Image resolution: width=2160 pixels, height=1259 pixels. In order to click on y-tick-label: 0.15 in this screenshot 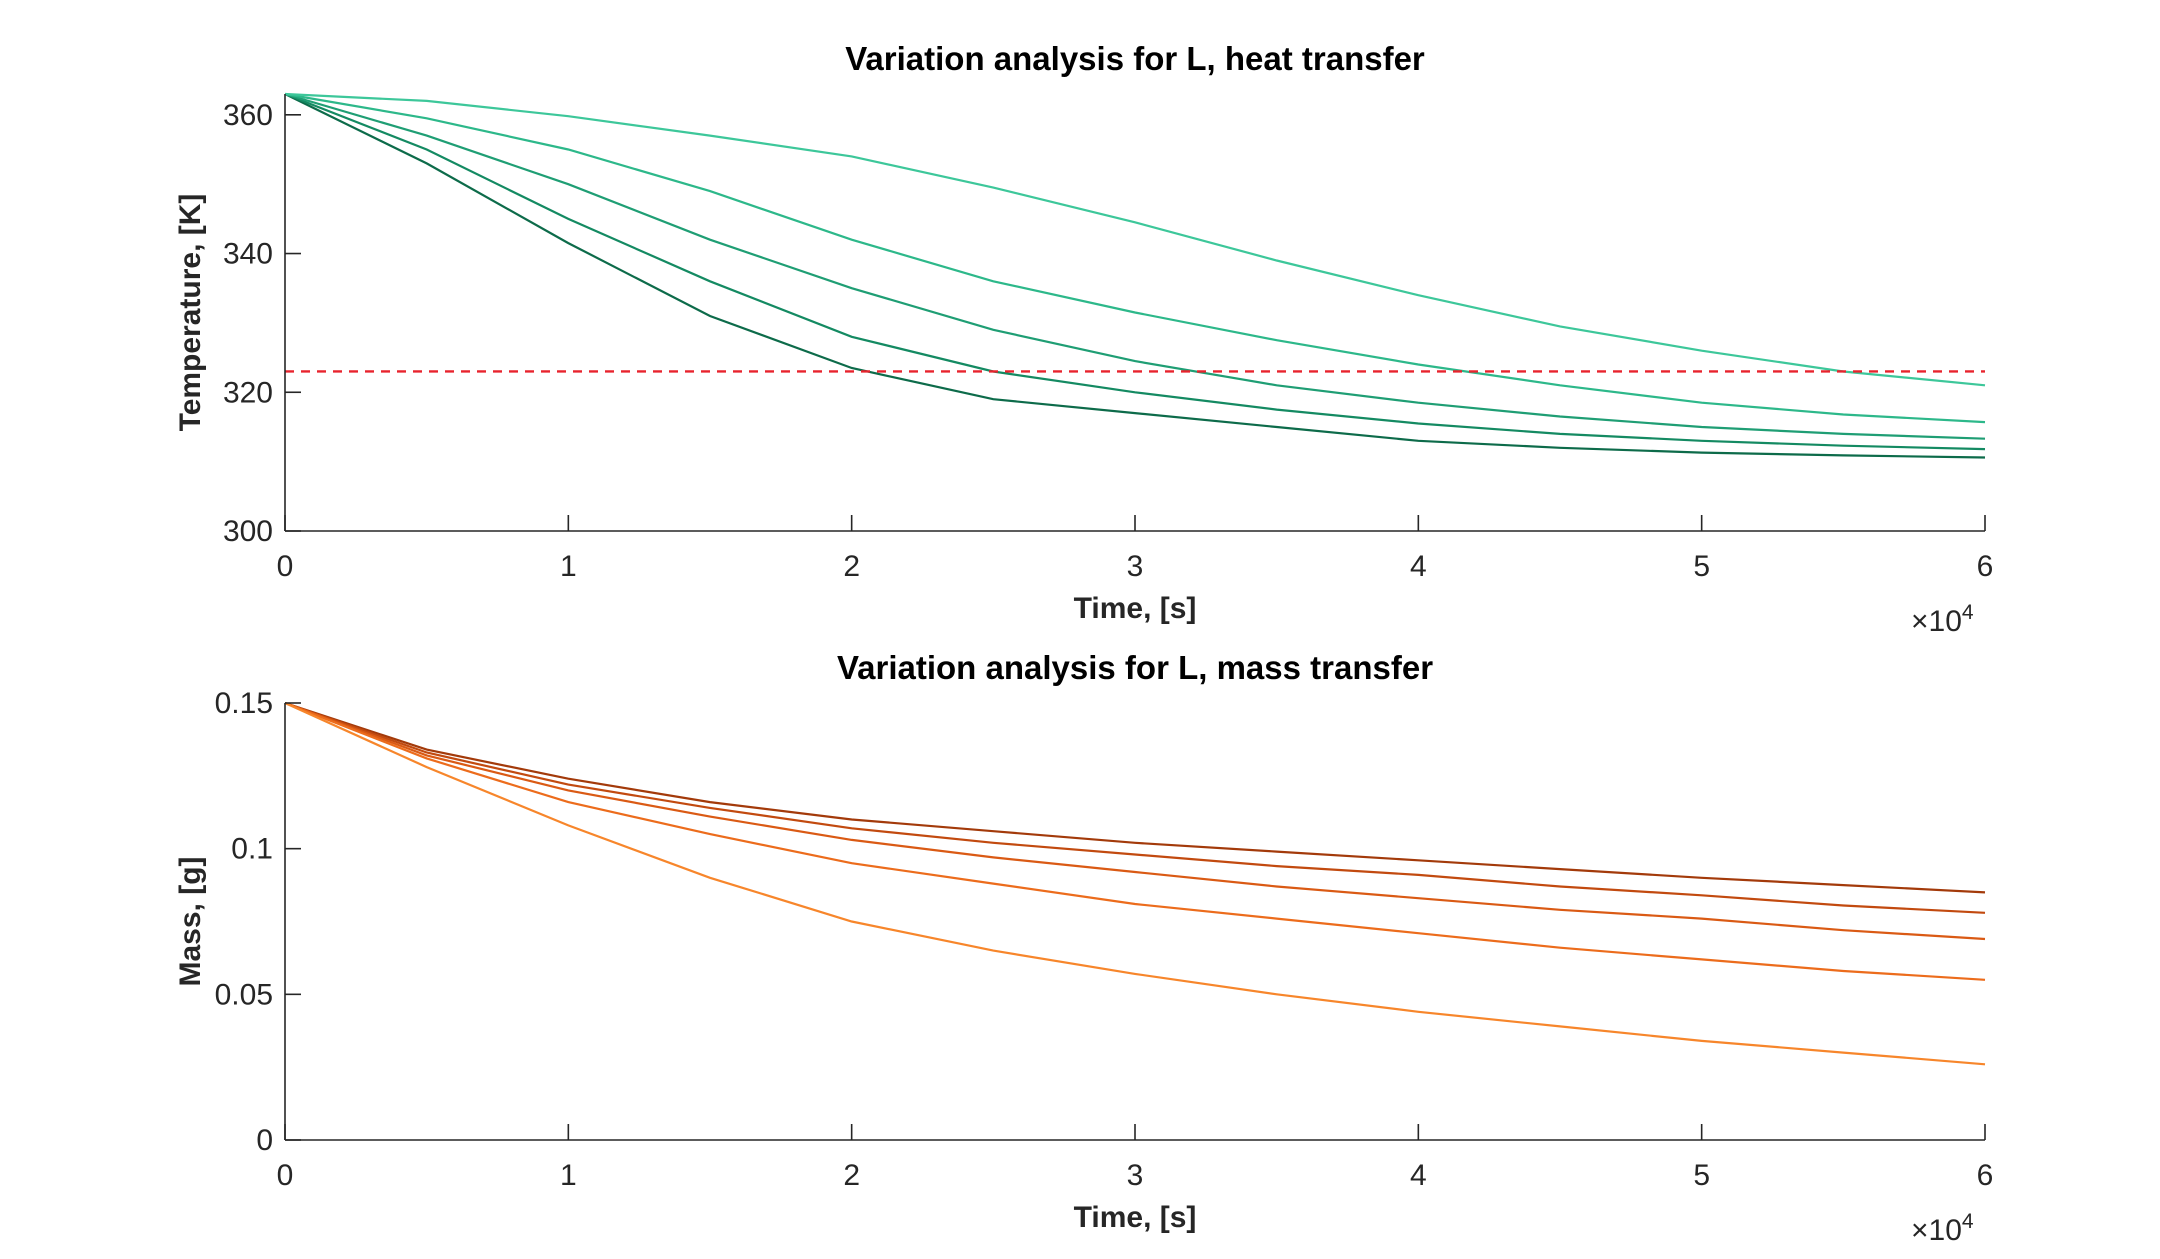, I will do `click(244, 703)`.